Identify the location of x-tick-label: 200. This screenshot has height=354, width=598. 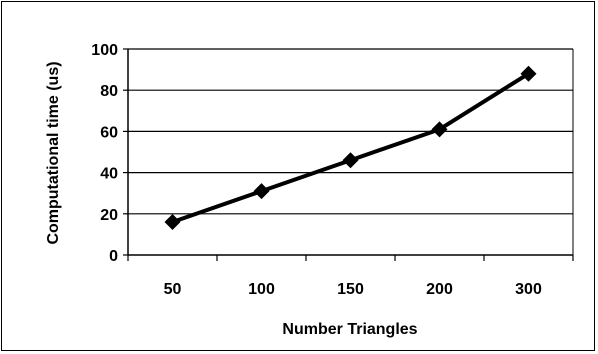
(439, 289).